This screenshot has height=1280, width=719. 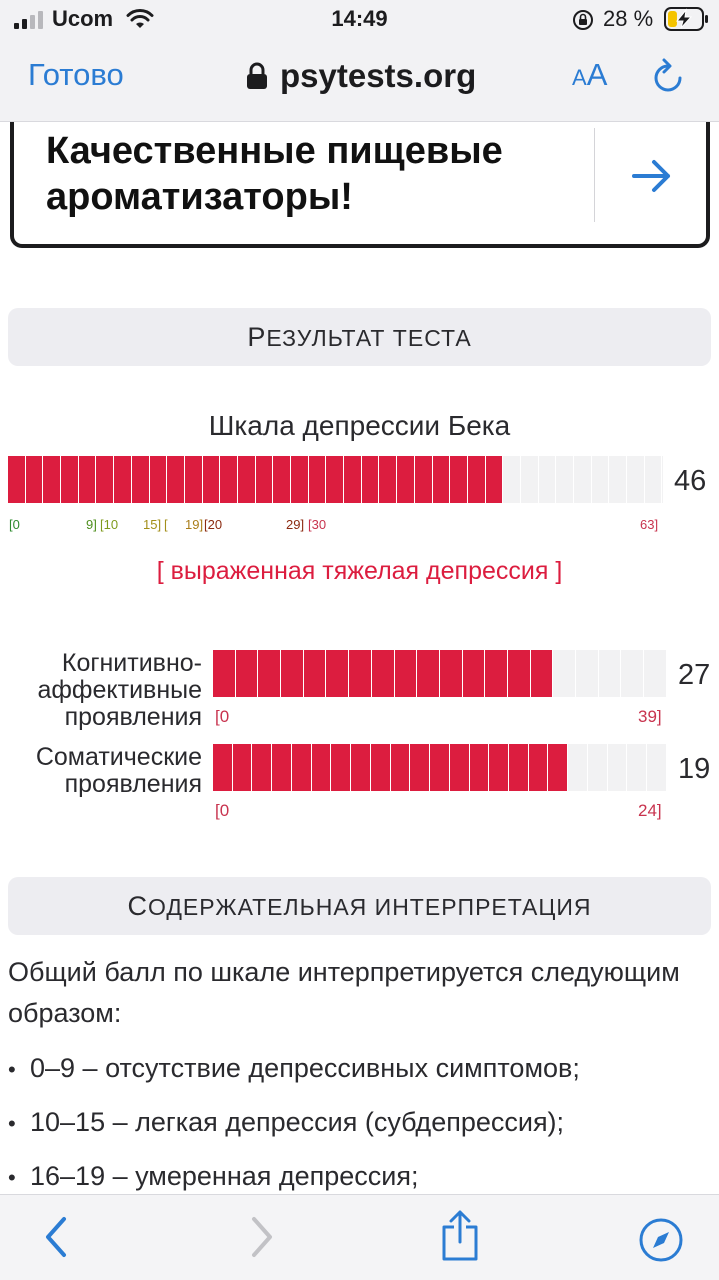 I want to click on compass-icon, so click(x=661, y=1240).